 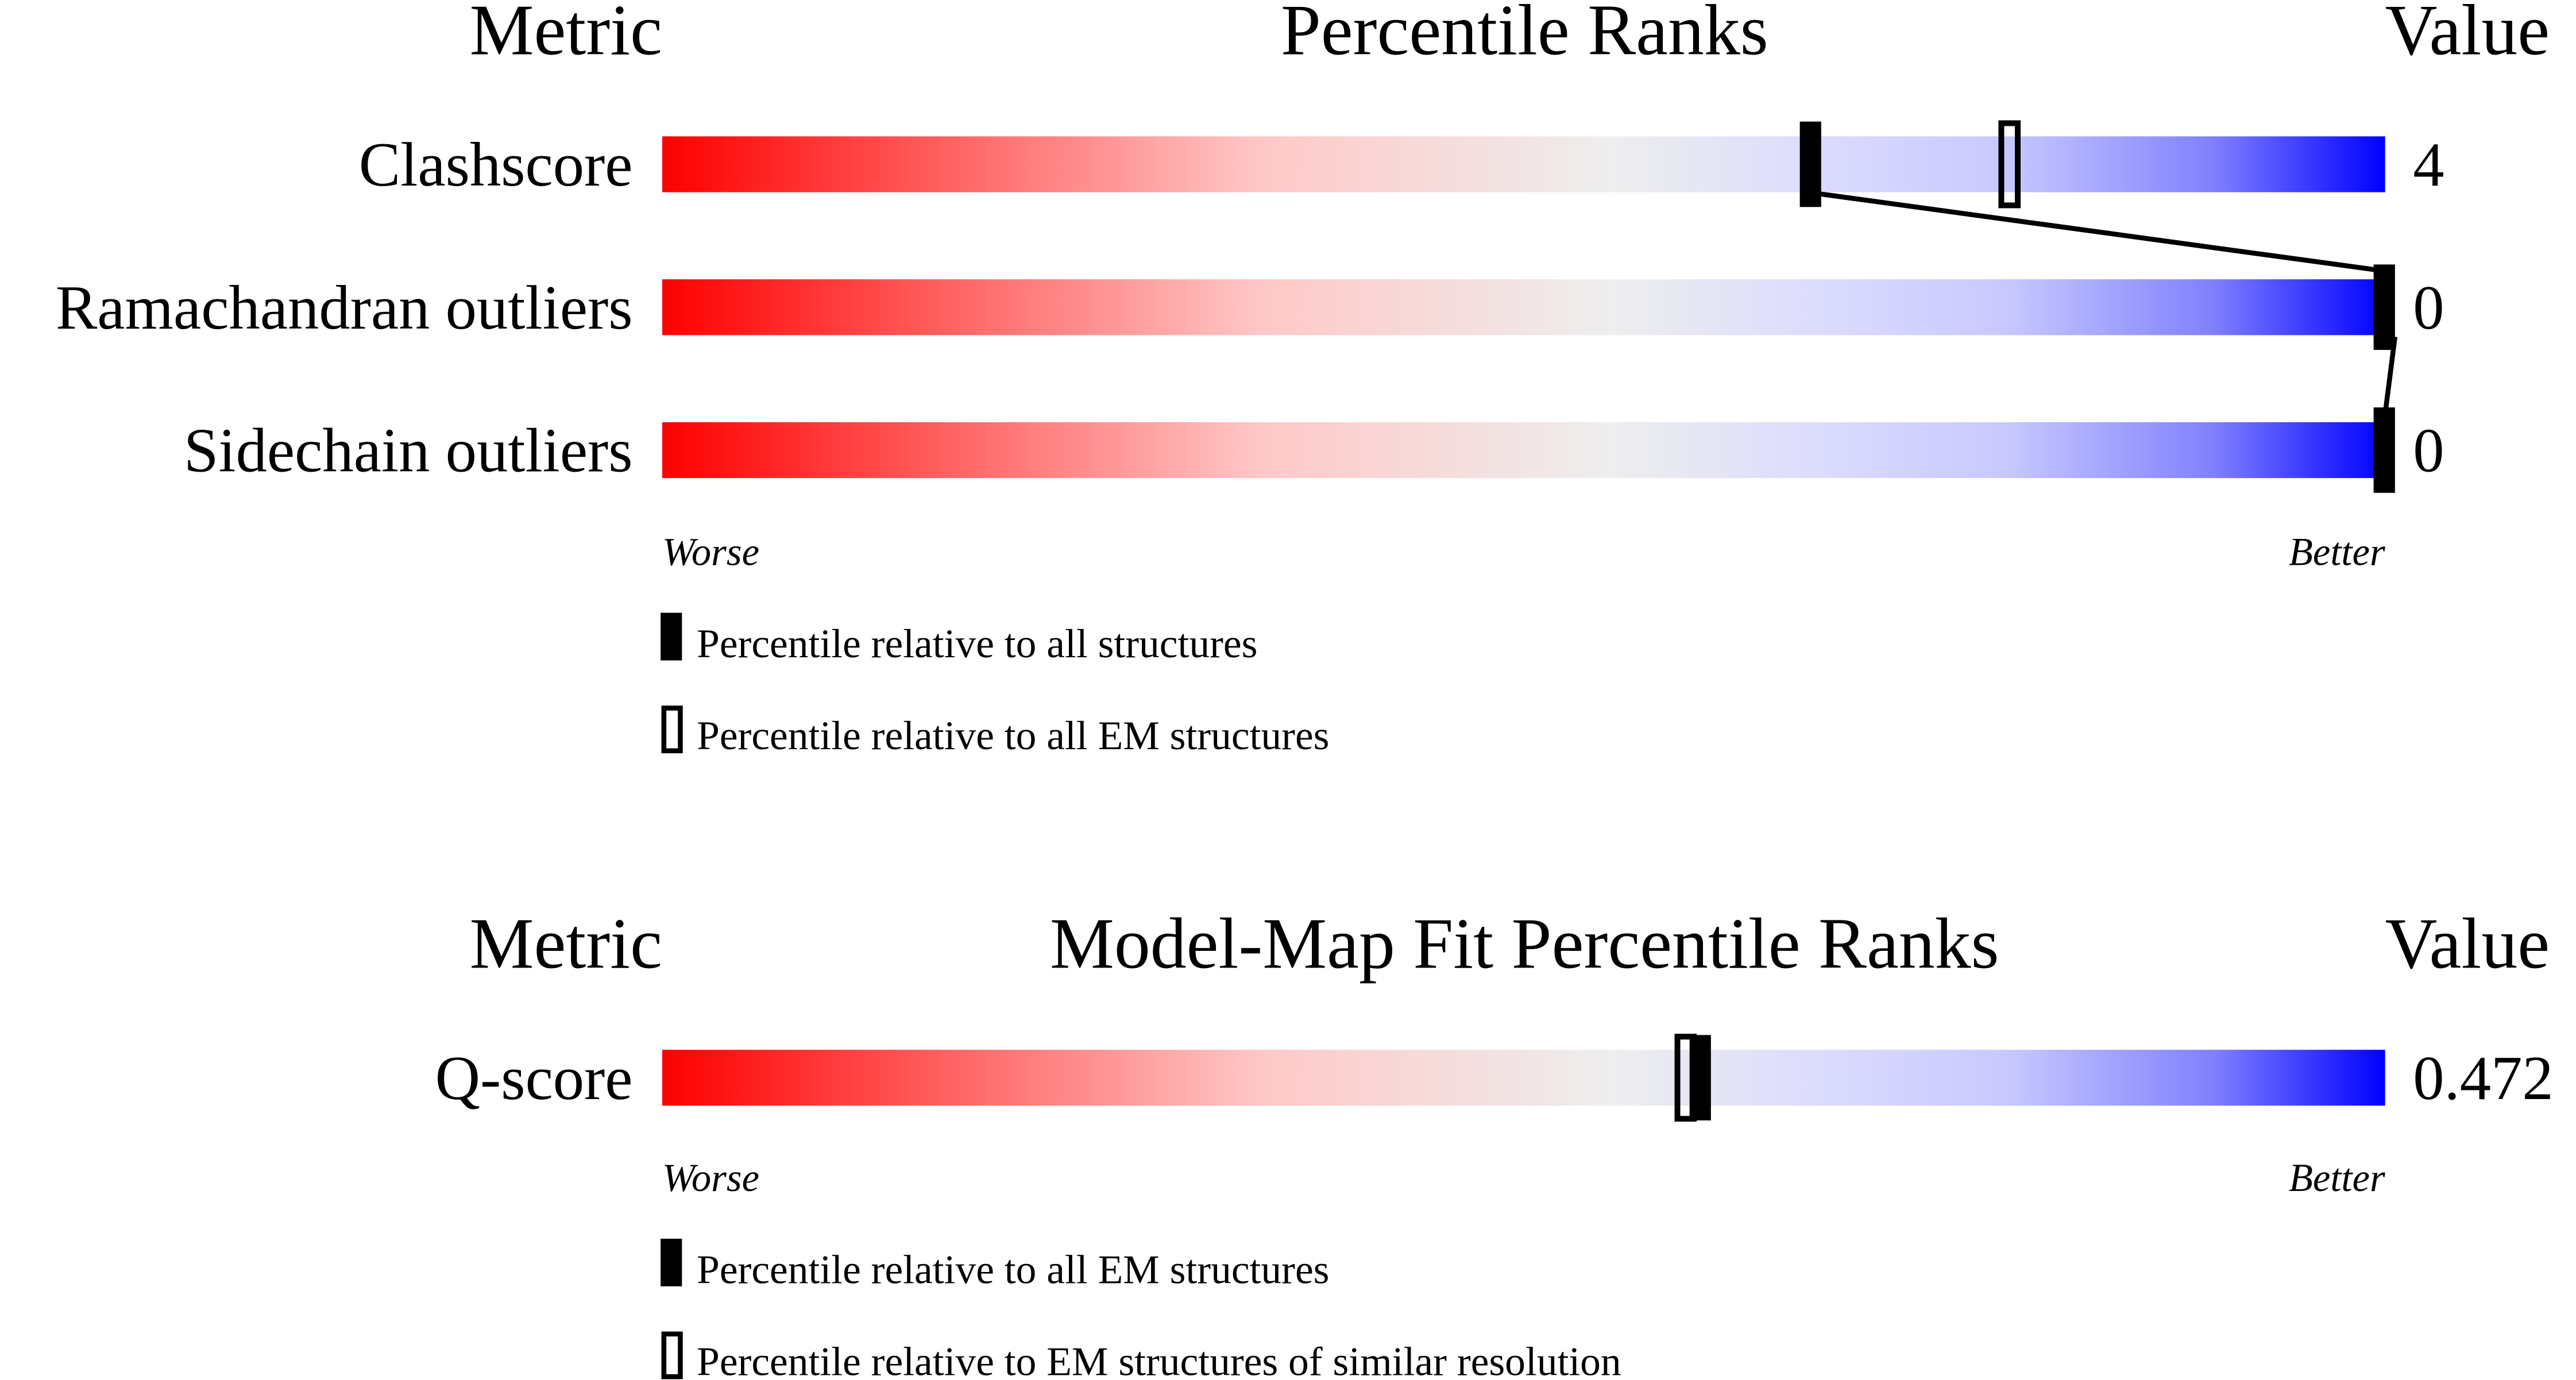 I want to click on metric-value: 0.472, so click(x=2483, y=1078).